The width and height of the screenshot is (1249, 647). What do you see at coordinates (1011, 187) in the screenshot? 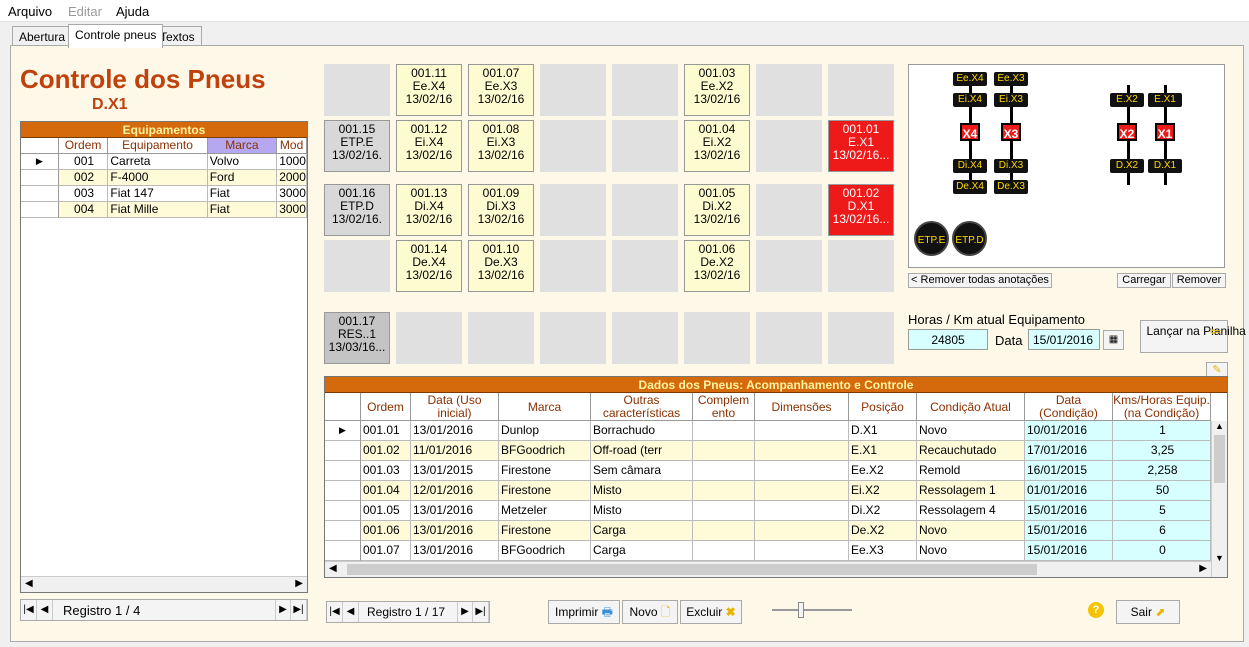
I see `tire-icon-de-x3: De.X3` at bounding box center [1011, 187].